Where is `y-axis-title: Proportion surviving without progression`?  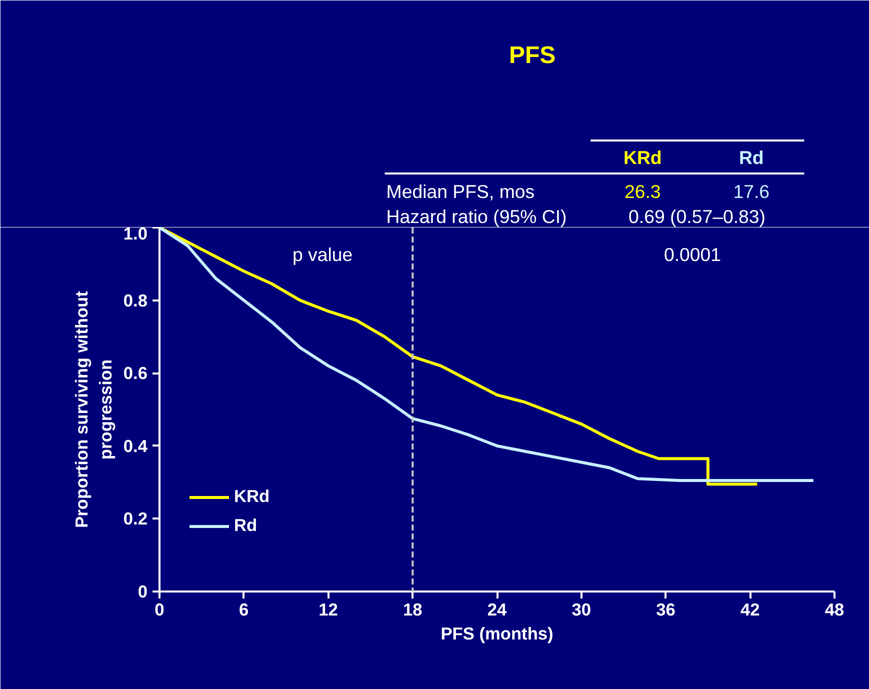
y-axis-title: Proportion surviving without progression is located at coordinates (93, 409).